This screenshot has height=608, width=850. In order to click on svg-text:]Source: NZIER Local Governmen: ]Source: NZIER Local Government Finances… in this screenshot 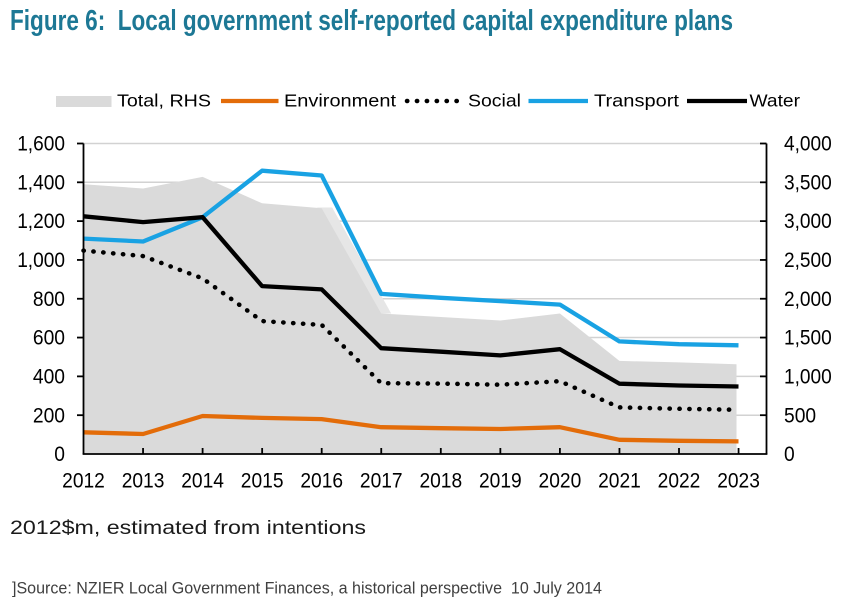, I will do `click(307, 589)`.